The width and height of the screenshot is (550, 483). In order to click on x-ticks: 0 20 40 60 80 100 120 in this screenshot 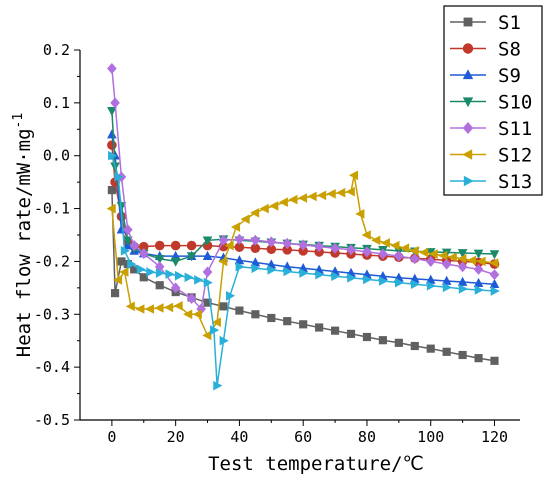, I will do `click(307, 433)`.